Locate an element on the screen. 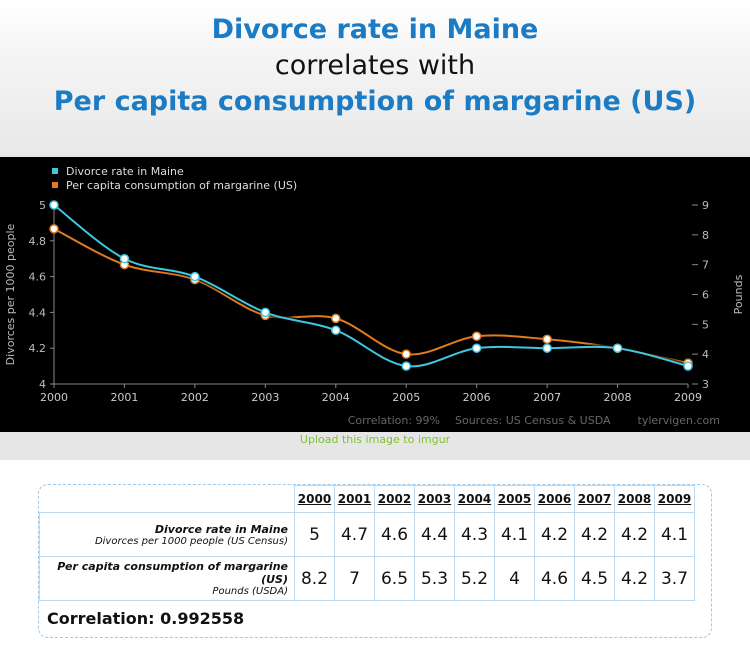 The width and height of the screenshot is (750, 651). right-tick-label: 9 is located at coordinates (705, 205).